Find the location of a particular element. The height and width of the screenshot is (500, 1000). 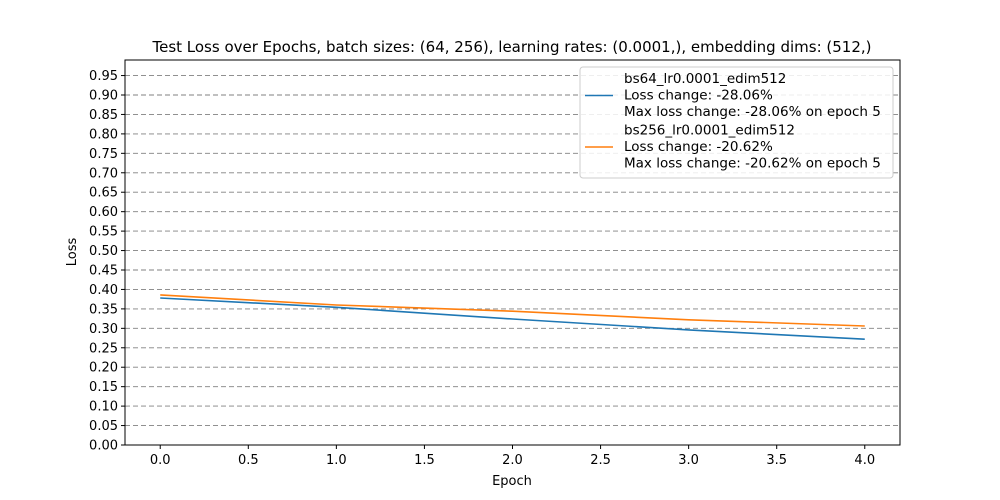

legend-entry-text: Loss change: -28.06% is located at coordinates (698, 96).